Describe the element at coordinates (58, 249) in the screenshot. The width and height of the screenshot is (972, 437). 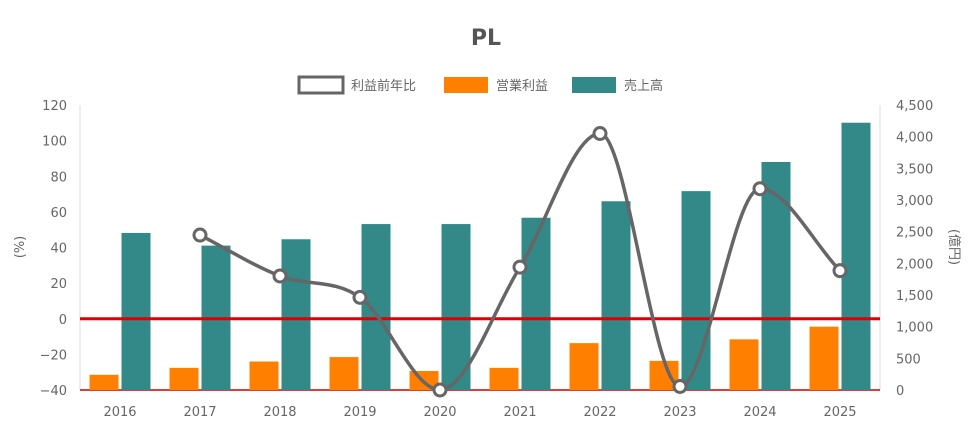
I see `left-tick-label: 40` at that location.